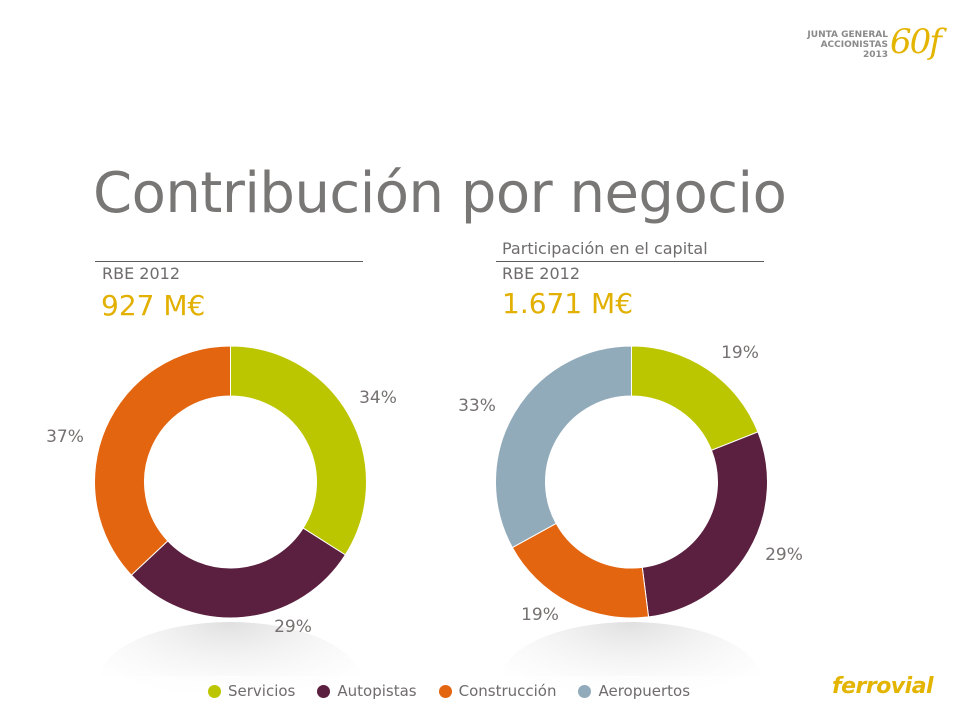  What do you see at coordinates (875, 55) in the screenshot?
I see `event-year: 2013` at bounding box center [875, 55].